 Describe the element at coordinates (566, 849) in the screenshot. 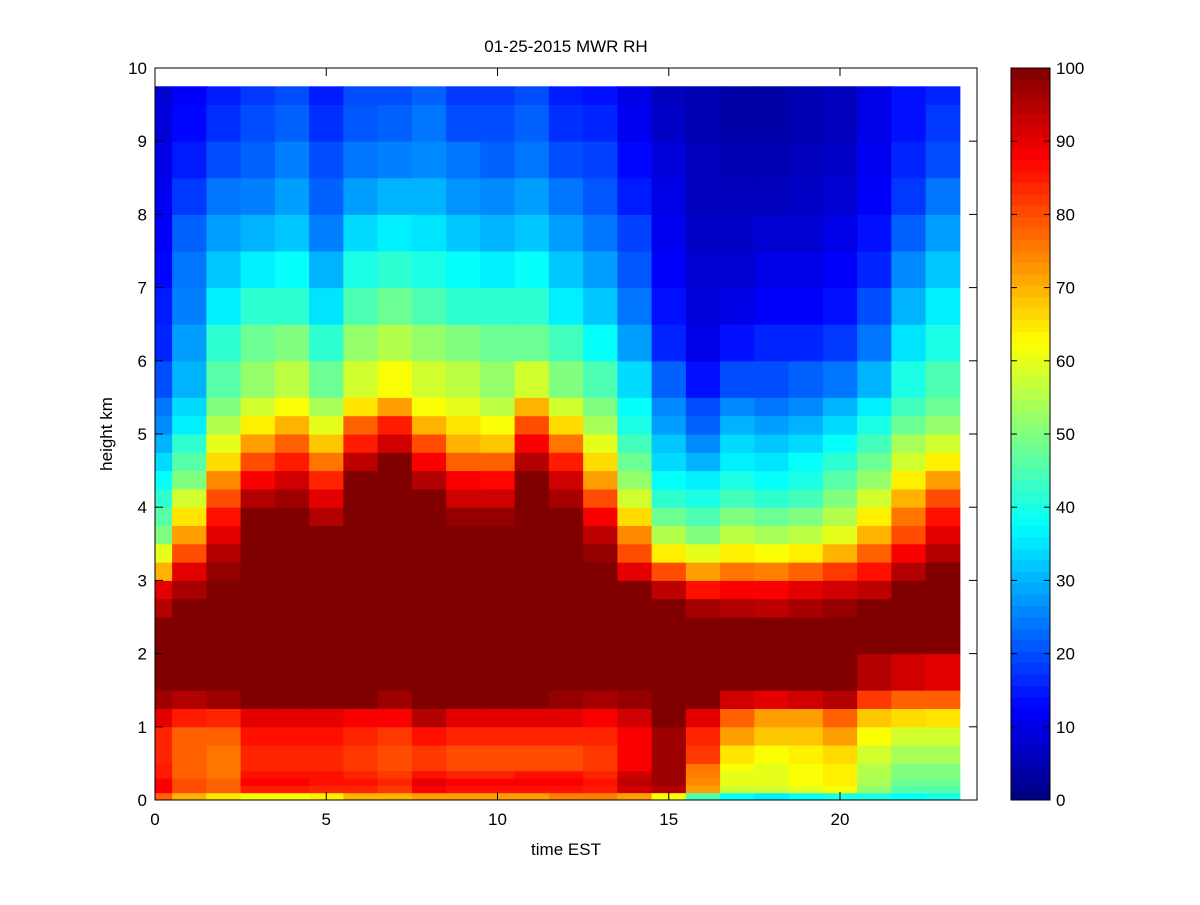

I see `x-axis-label: time EST` at that location.